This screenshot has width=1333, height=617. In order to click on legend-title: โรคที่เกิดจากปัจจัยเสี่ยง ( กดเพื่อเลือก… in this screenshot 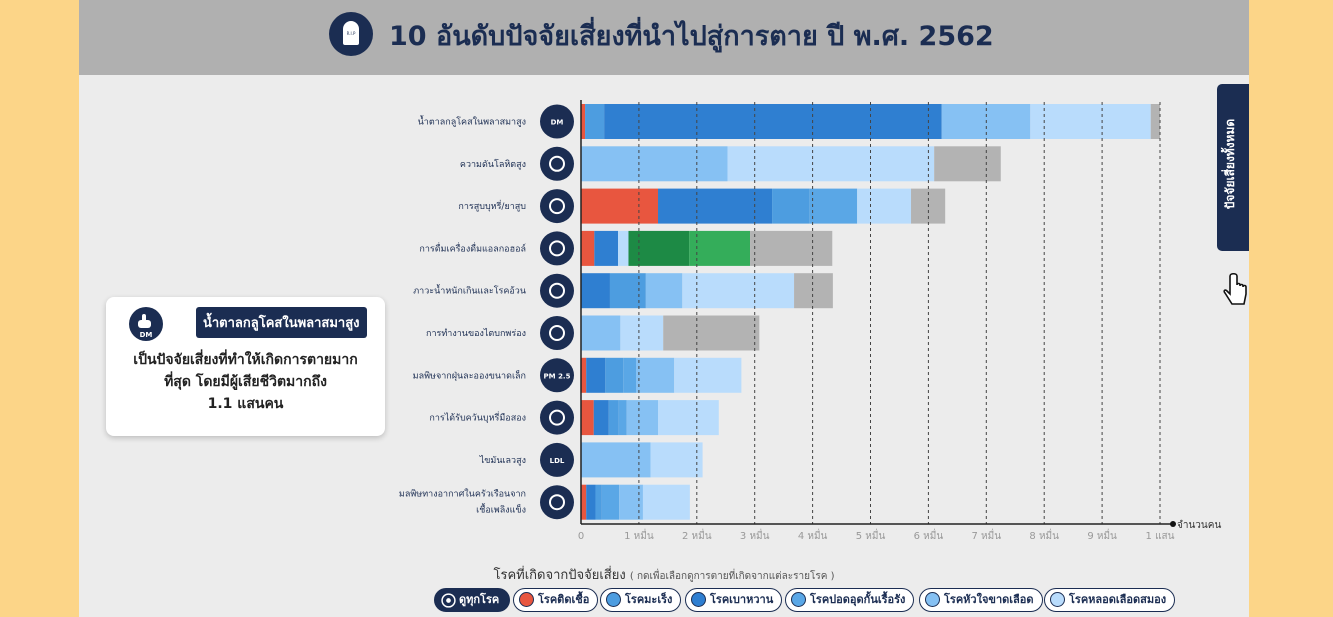, I will do `click(664, 575)`.